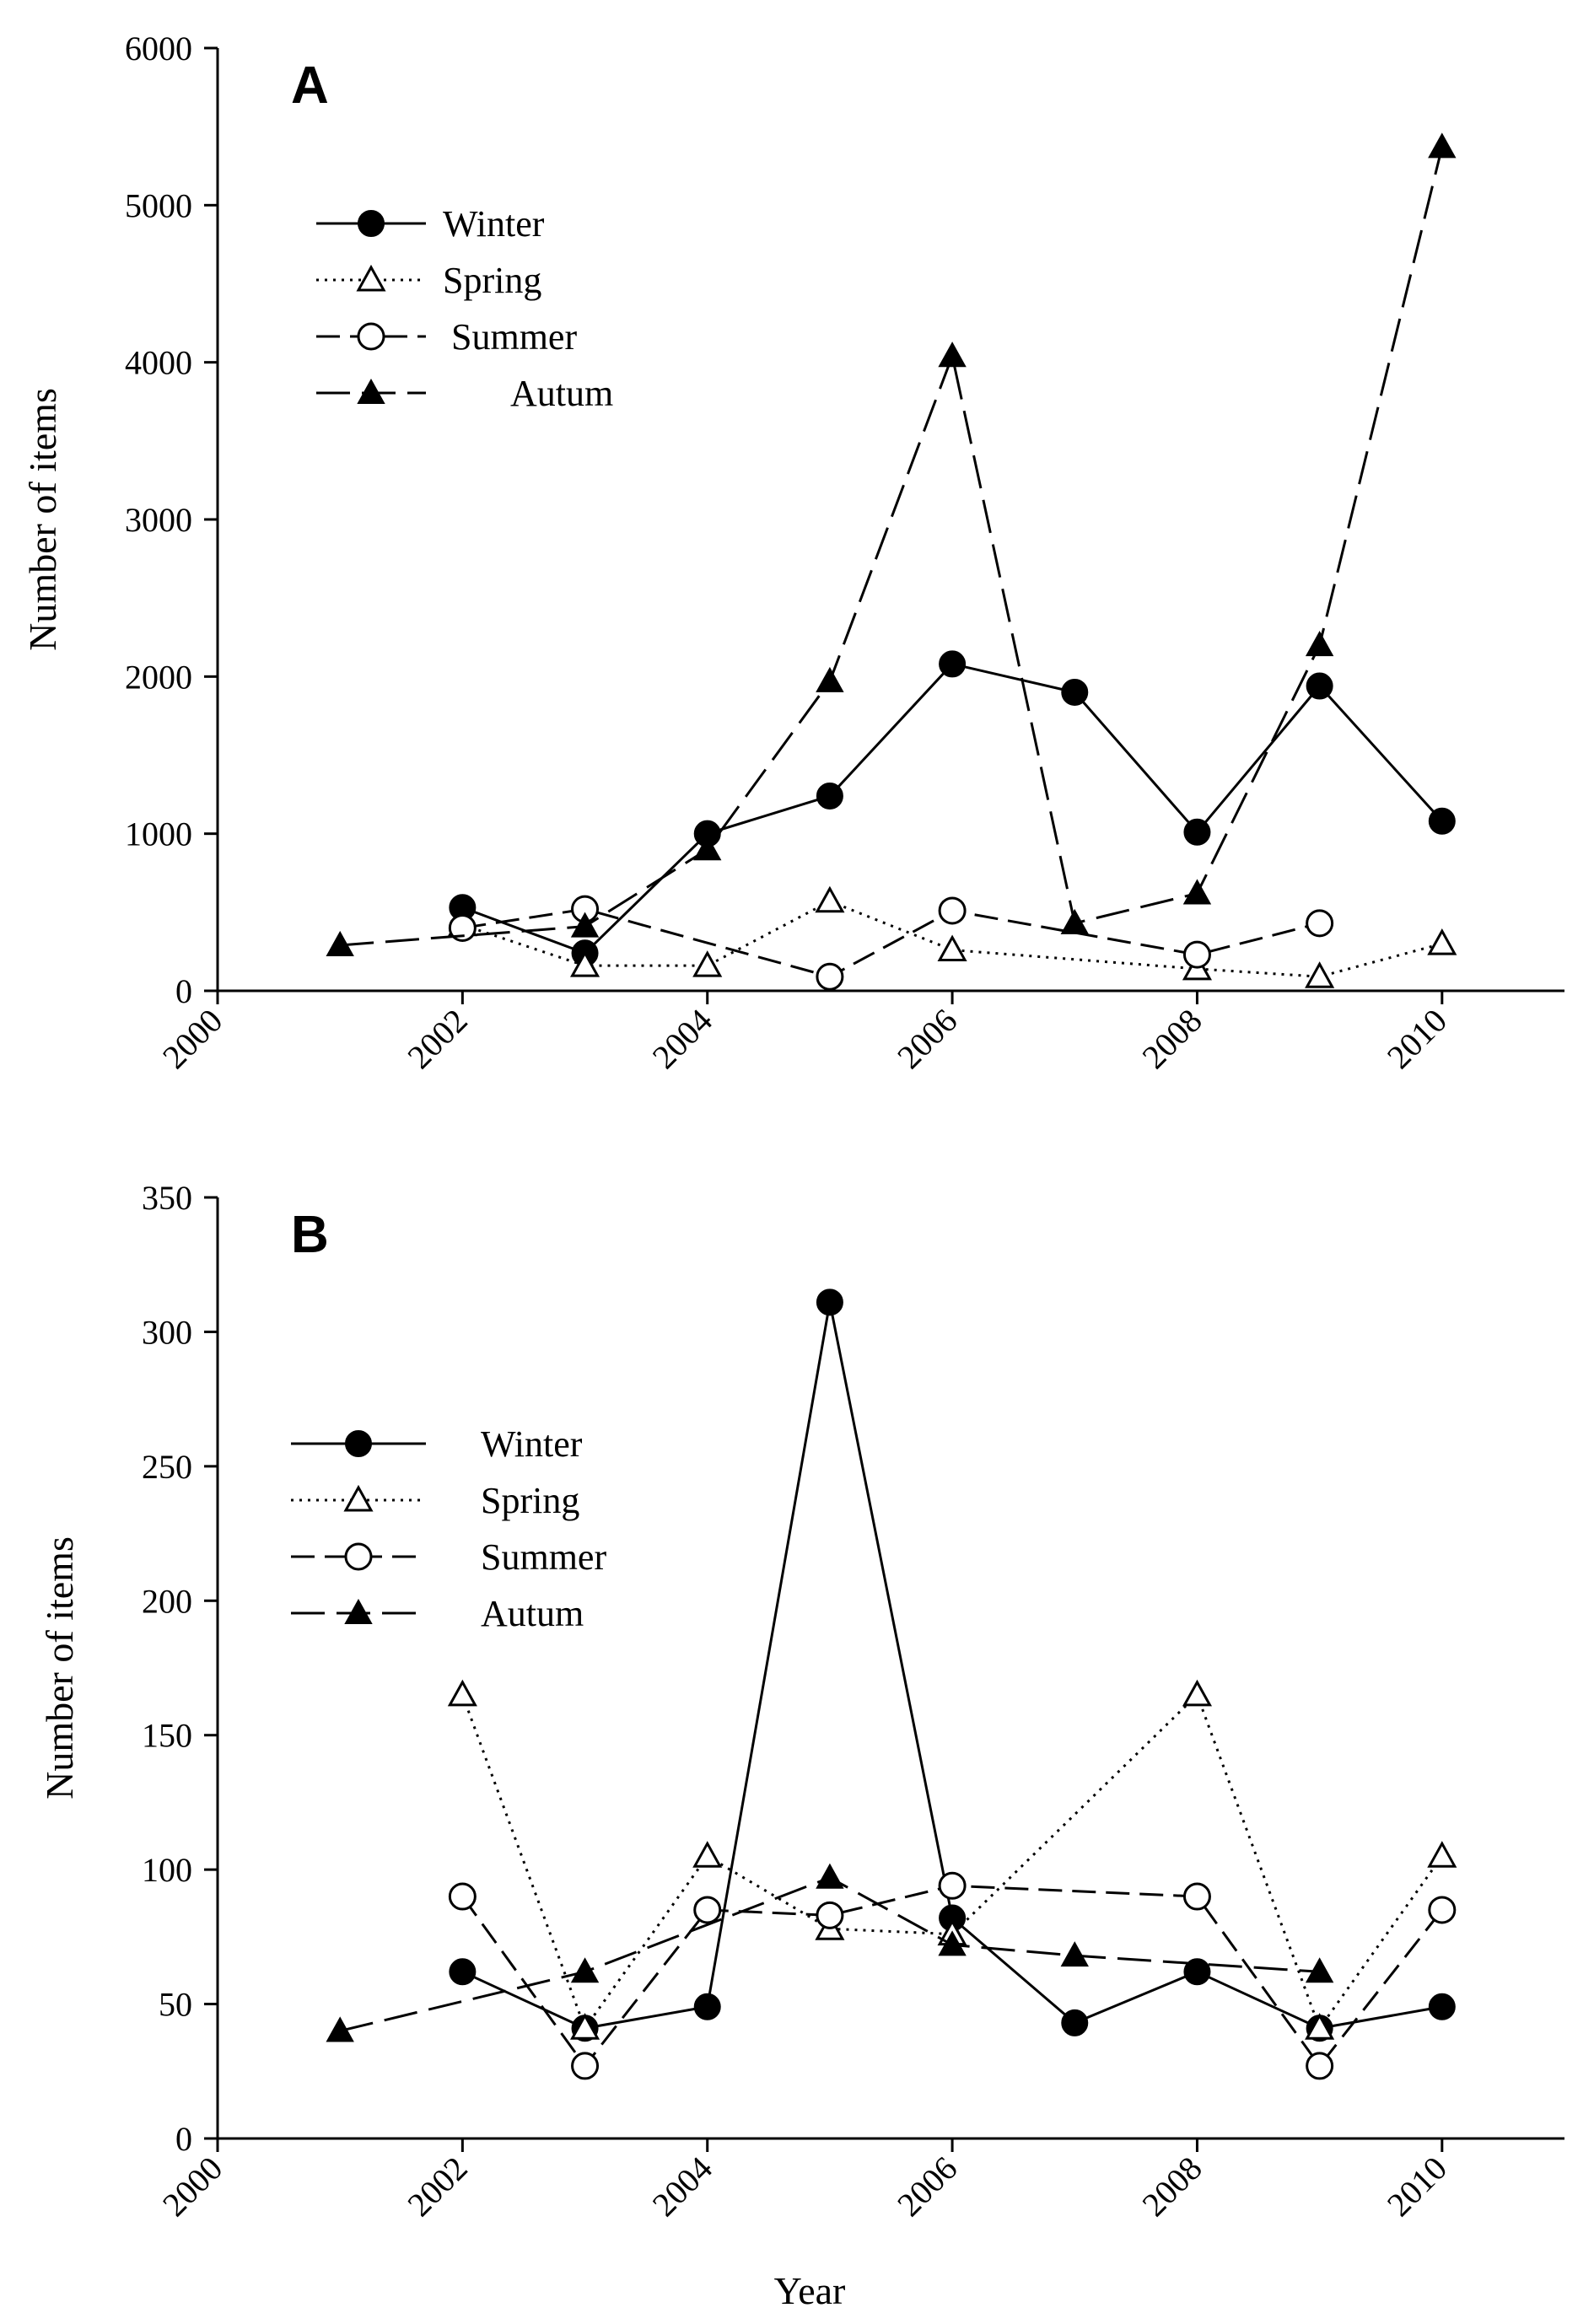  Describe the element at coordinates (167, 1198) in the screenshot. I see `y-tick-label: 350` at that location.